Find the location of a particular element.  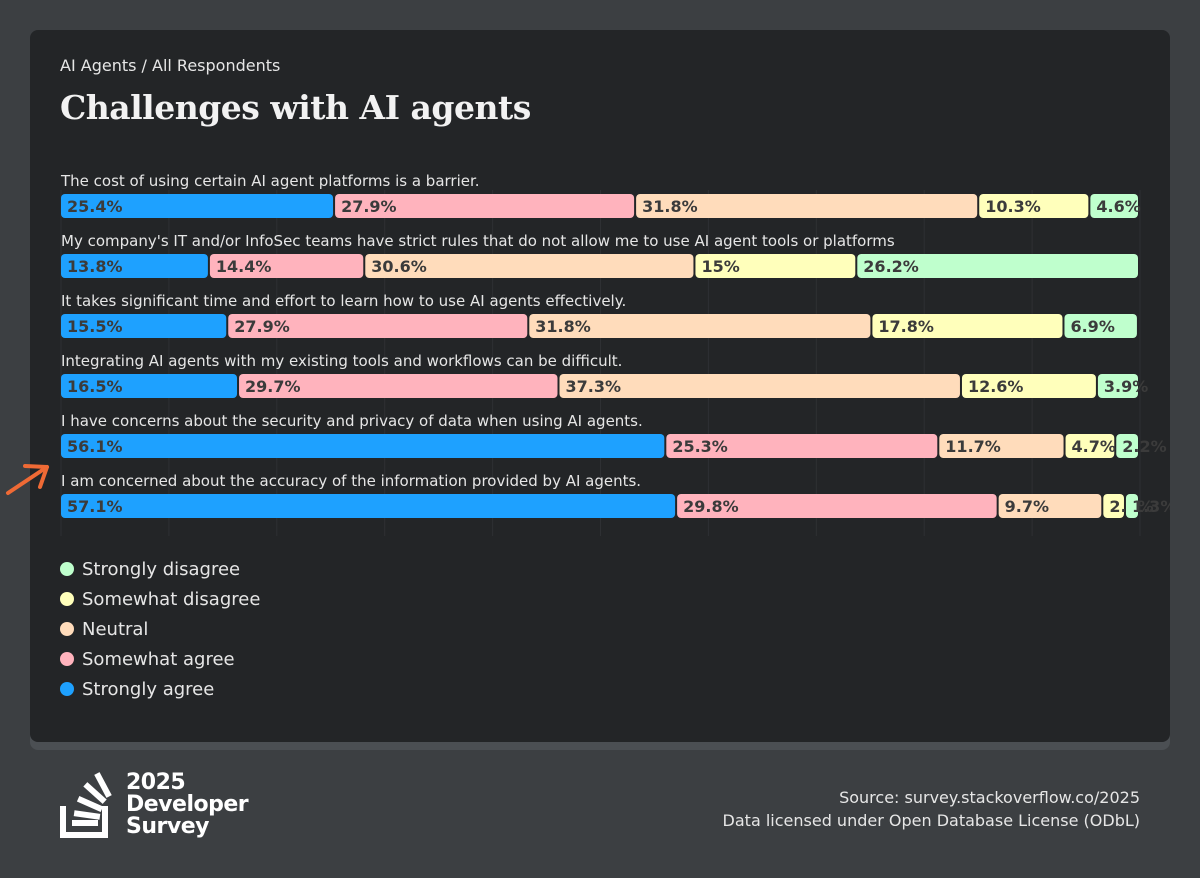

logo-wordmark: 2025 Developer Survey is located at coordinates (187, 804).